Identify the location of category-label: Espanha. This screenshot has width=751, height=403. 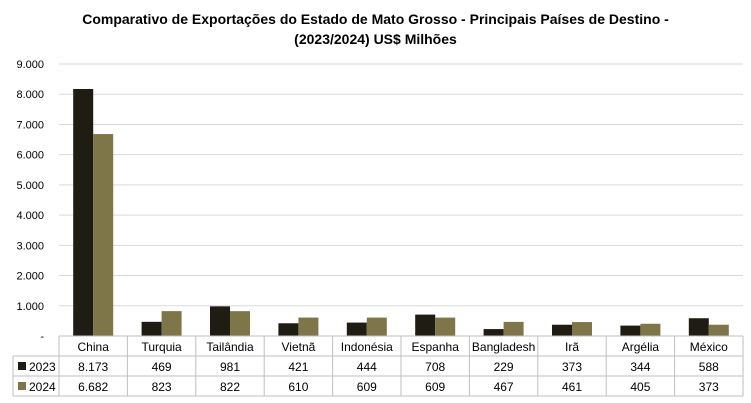
(436, 347).